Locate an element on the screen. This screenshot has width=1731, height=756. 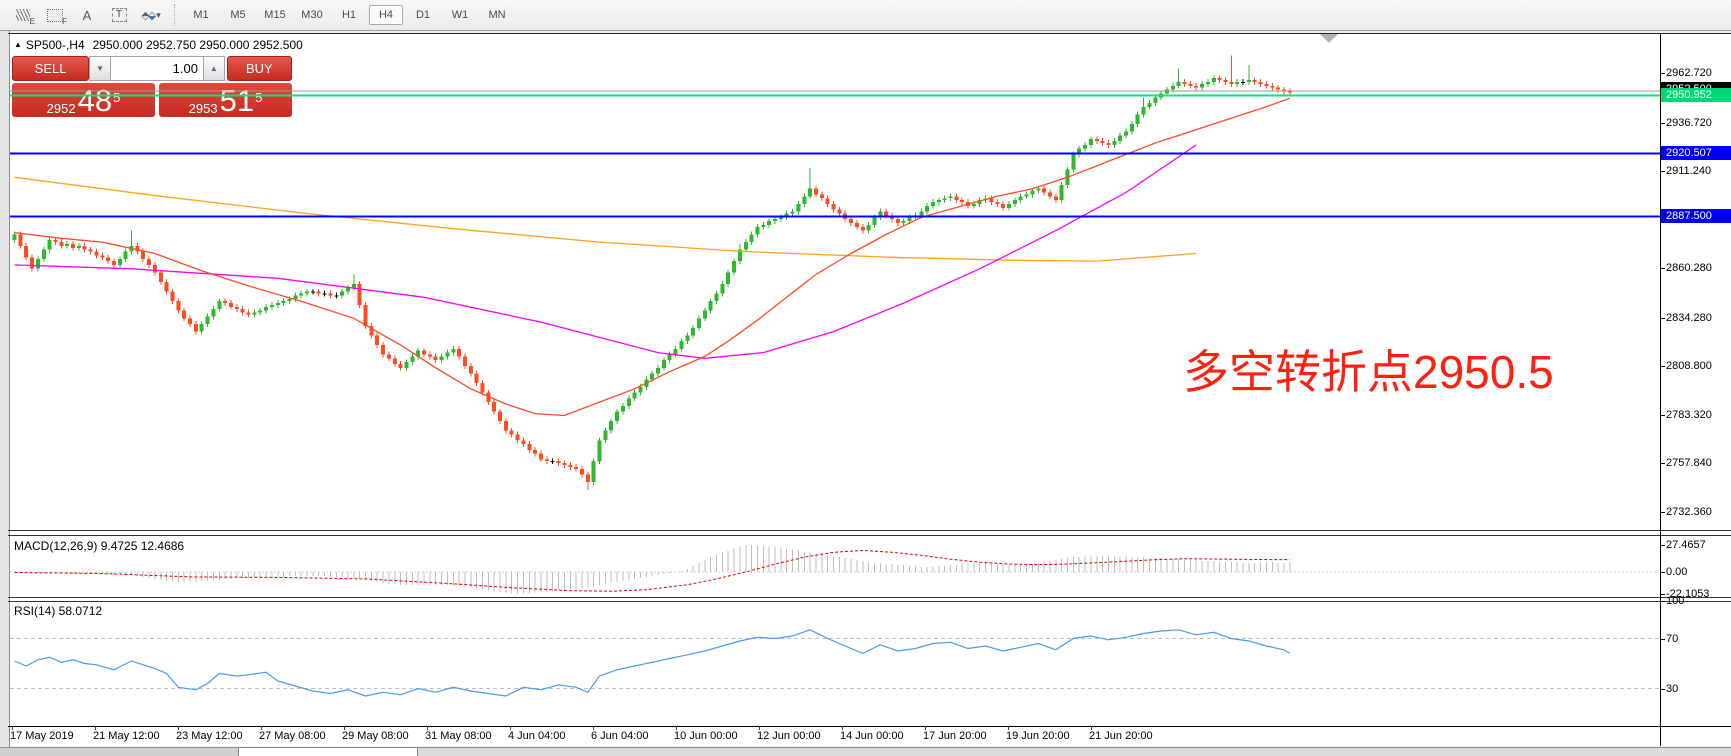
text-a-glyph: A is located at coordinates (87, 15).